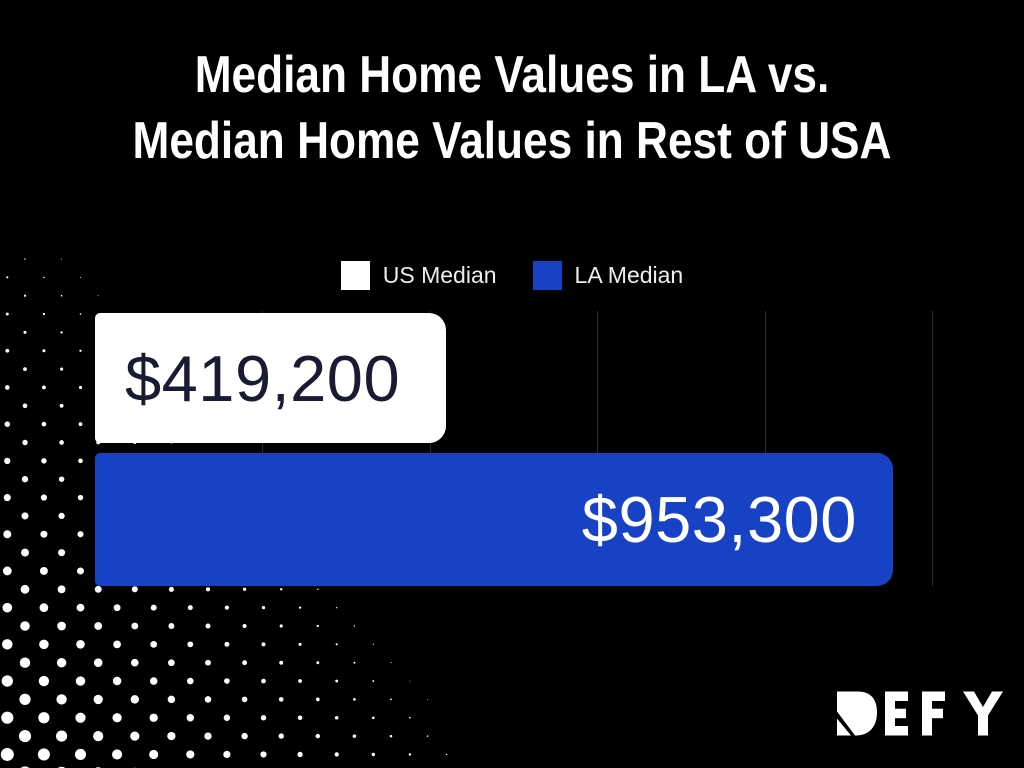  Describe the element at coordinates (844, 727) in the screenshot. I see `defy-logo-d-corner-icon` at that location.